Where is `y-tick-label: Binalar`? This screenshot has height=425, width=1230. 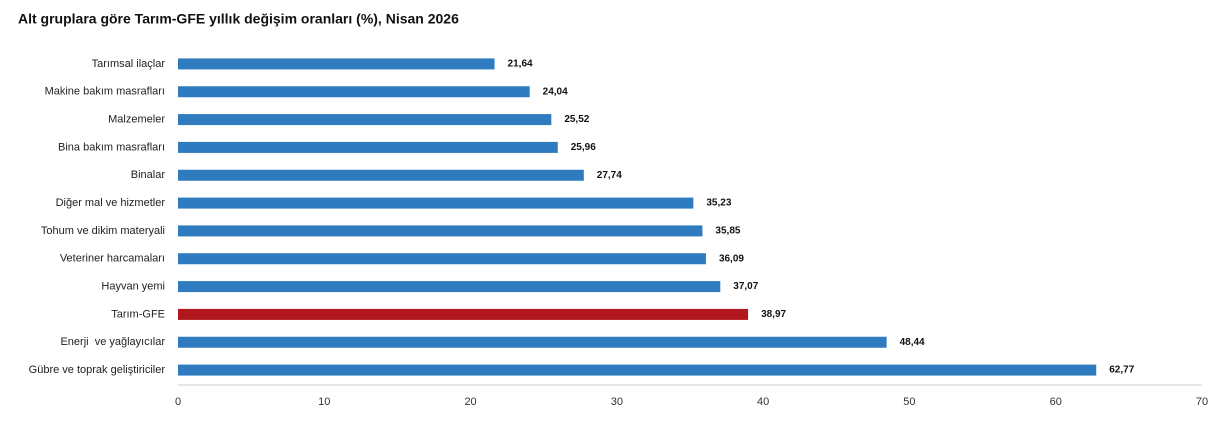 y-tick-label: Binalar is located at coordinates (148, 175).